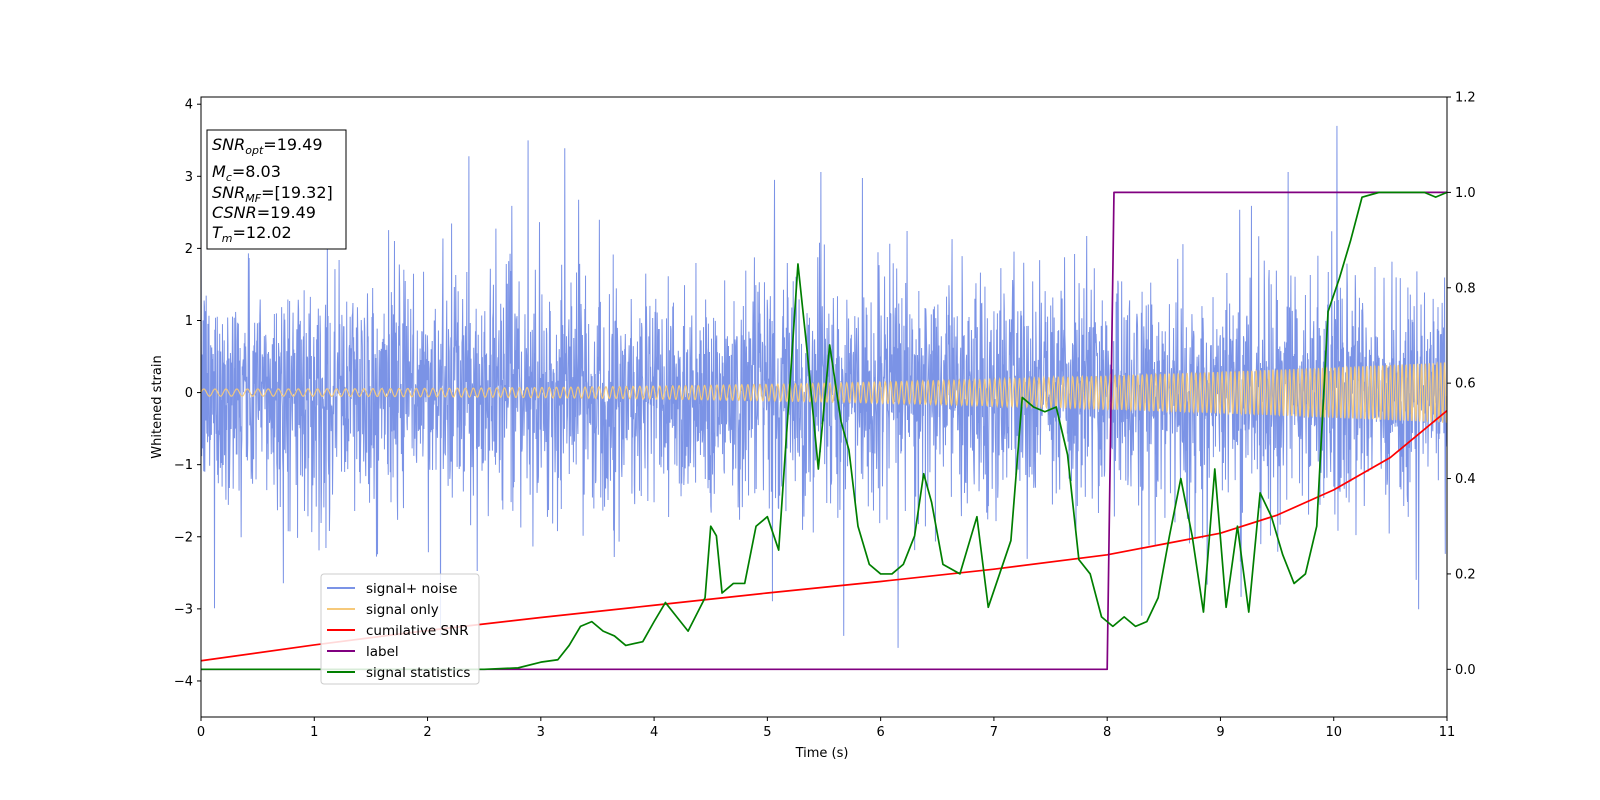 The height and width of the screenshot is (800, 1600). What do you see at coordinates (157, 406) in the screenshot?
I see `y-axis-label: Whitened strain` at bounding box center [157, 406].